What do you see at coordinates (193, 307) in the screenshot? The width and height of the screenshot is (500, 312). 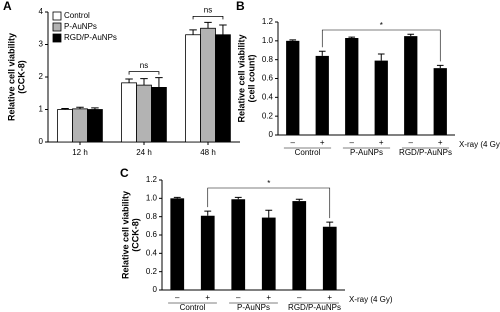 I see `group-label: Control` at bounding box center [193, 307].